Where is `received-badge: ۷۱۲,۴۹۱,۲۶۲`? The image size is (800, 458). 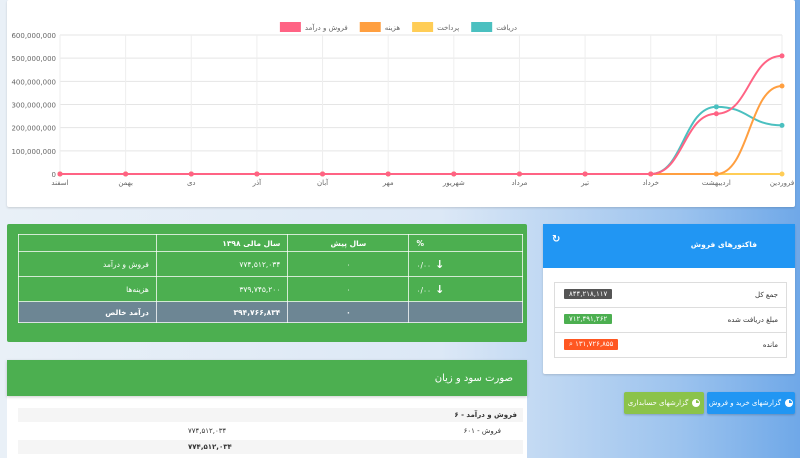 received-badge: ۷۱۲,۴۹۱,۲۶۲ is located at coordinates (588, 319).